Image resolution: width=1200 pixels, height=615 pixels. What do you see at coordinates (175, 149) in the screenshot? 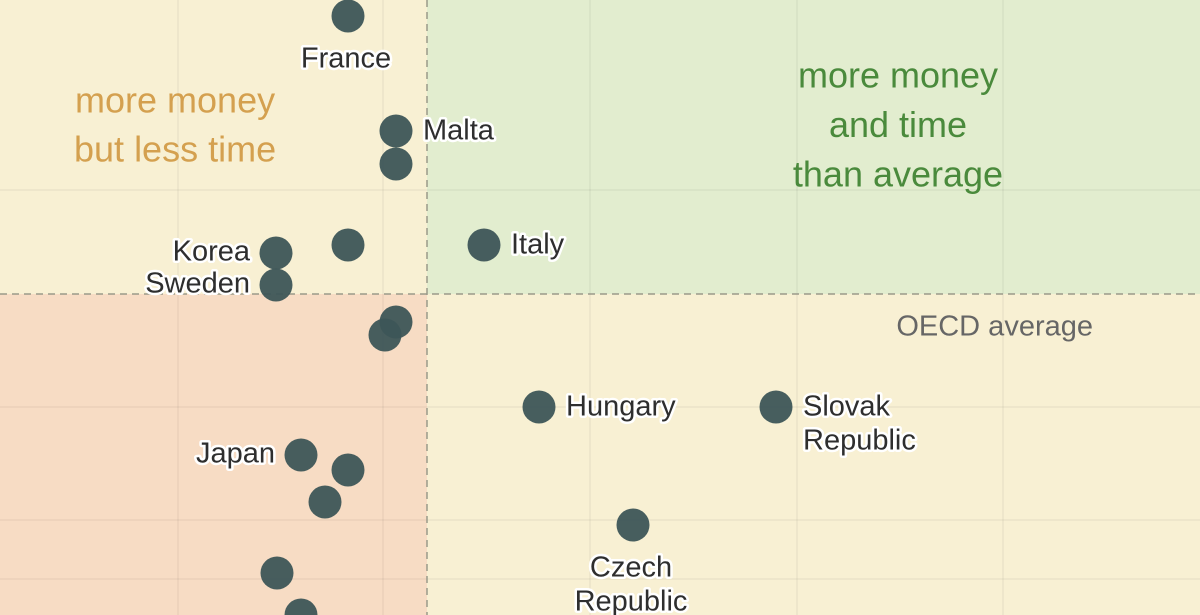
I see `quadrant-label: but less time` at bounding box center [175, 149].